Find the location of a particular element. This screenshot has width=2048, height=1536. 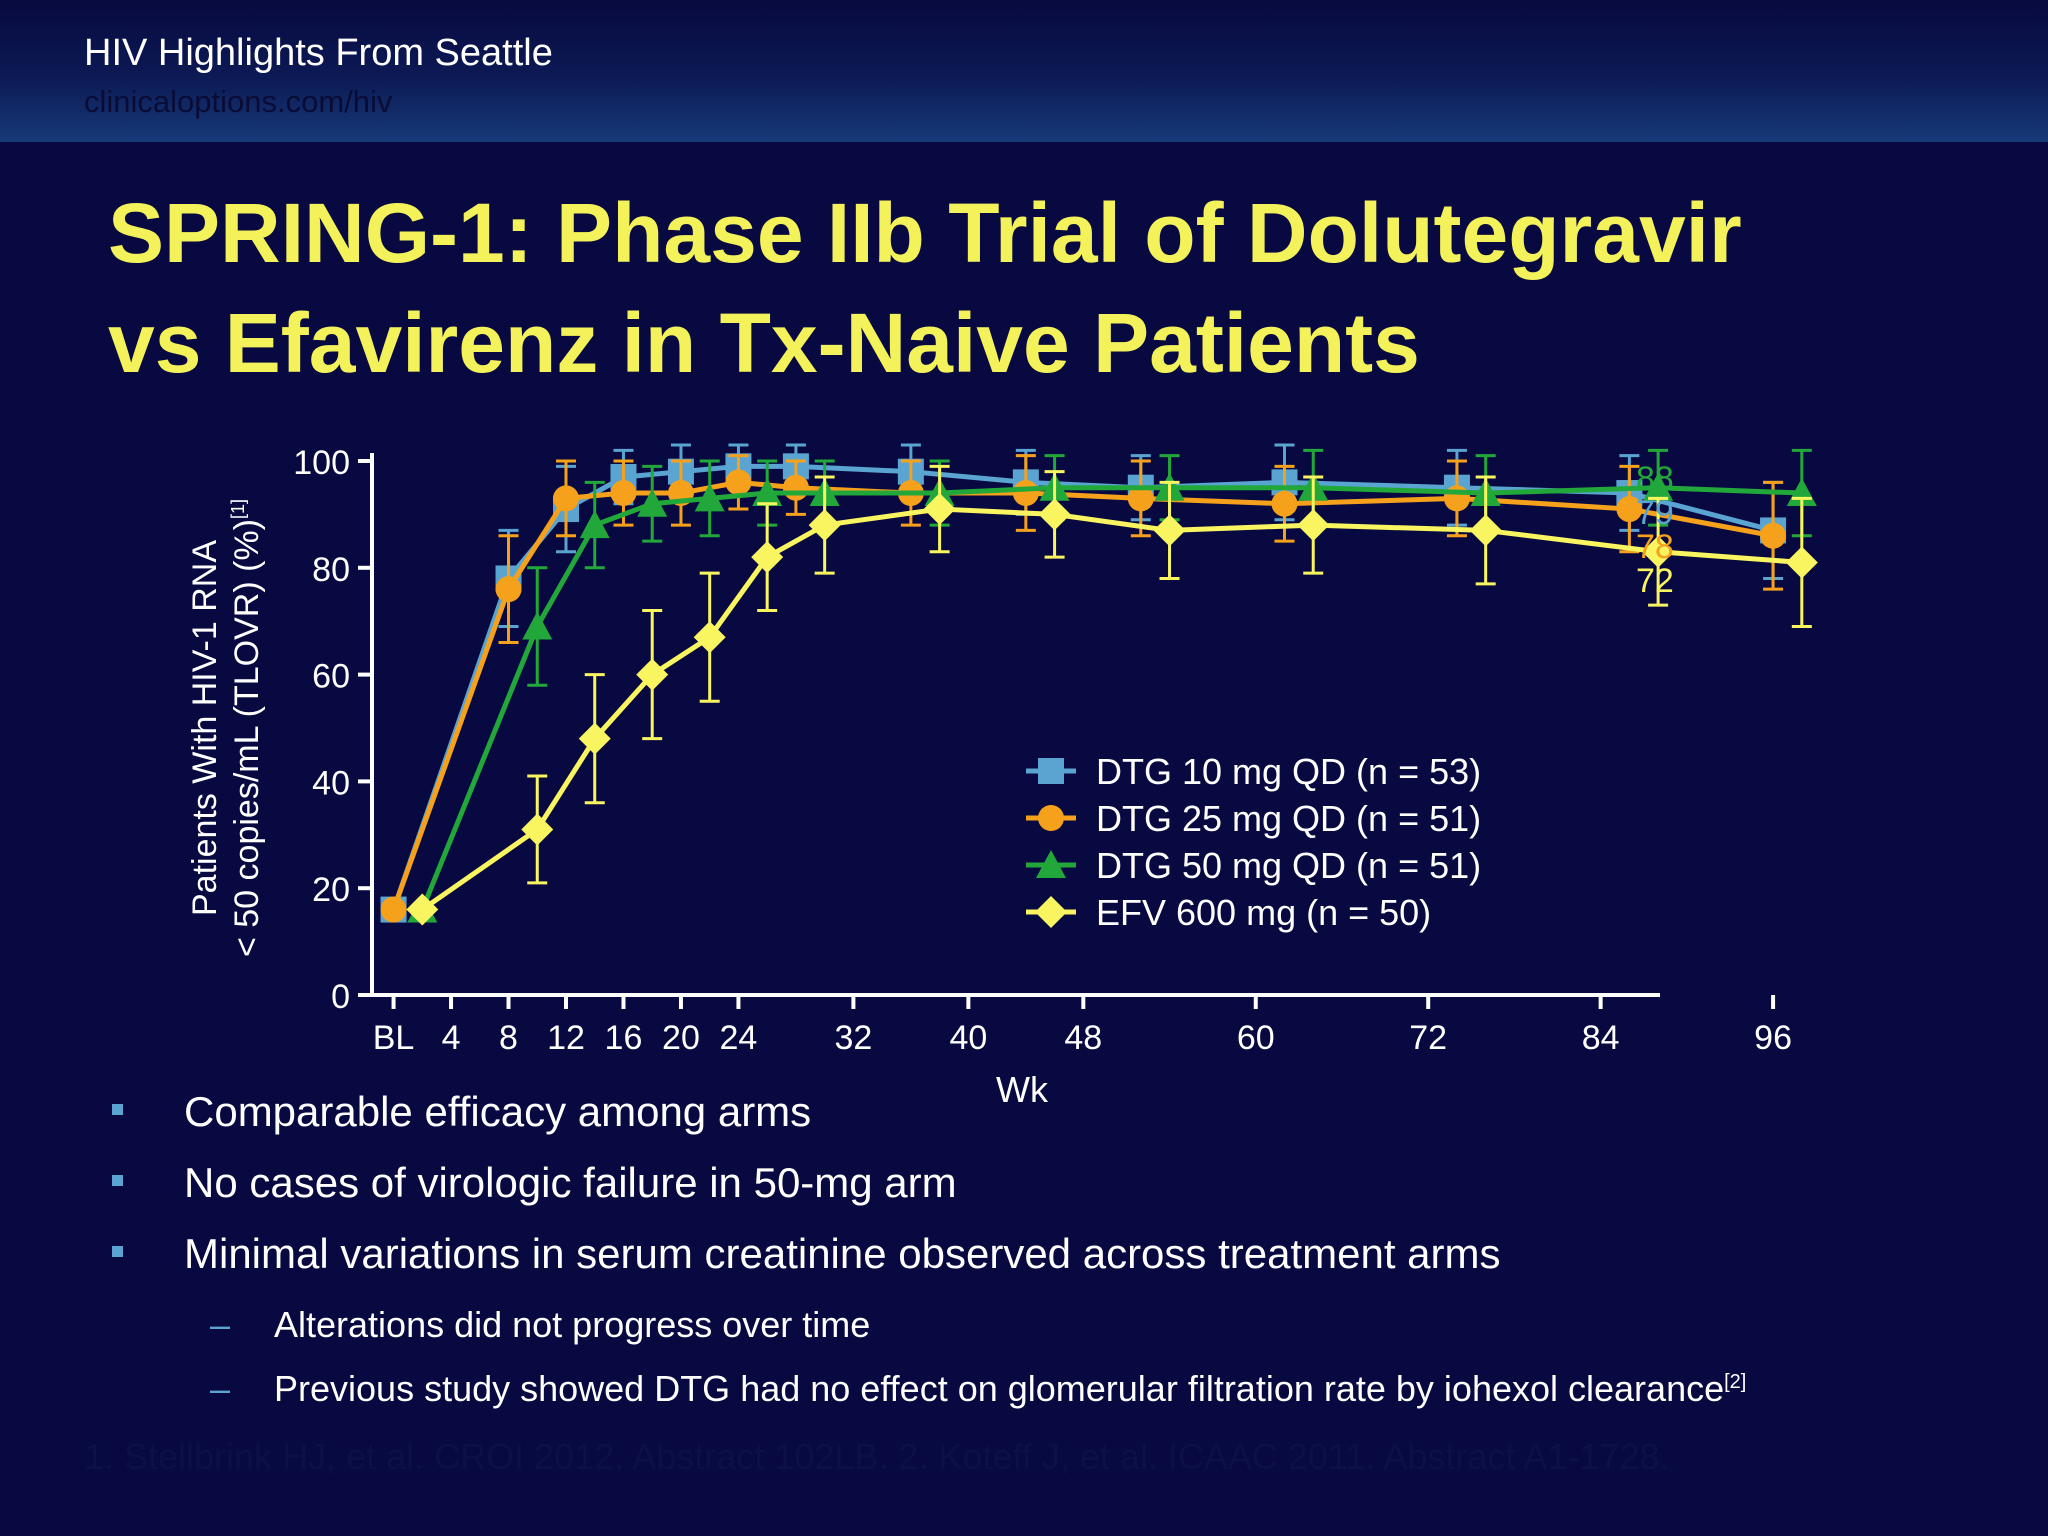

y-tick-label: 0 is located at coordinates (340, 997).